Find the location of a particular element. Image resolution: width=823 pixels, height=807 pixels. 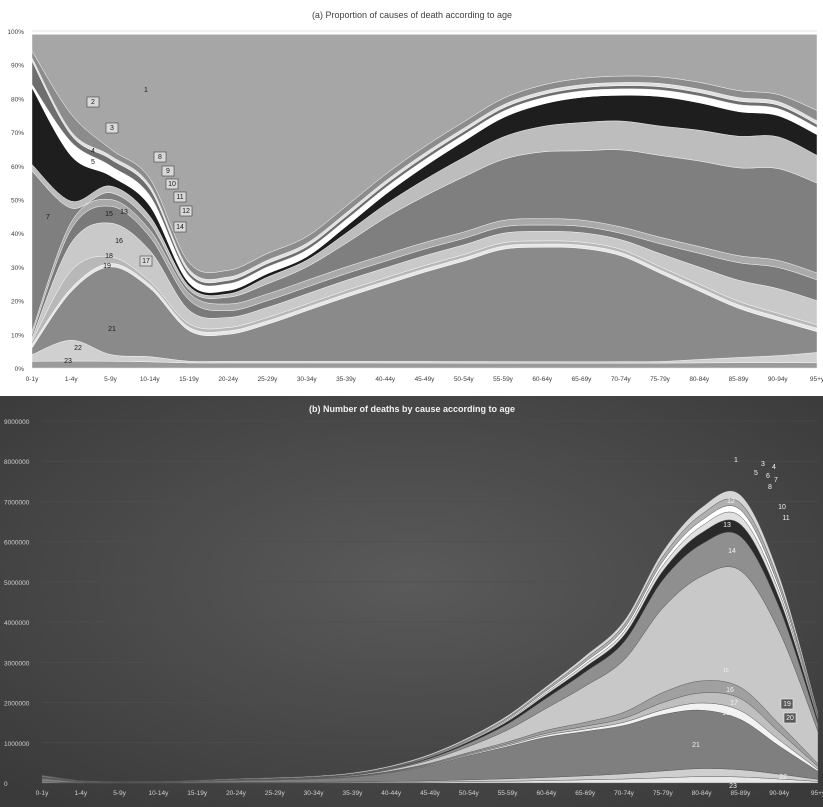

y-tick-label: 10% is located at coordinates (17, 335).